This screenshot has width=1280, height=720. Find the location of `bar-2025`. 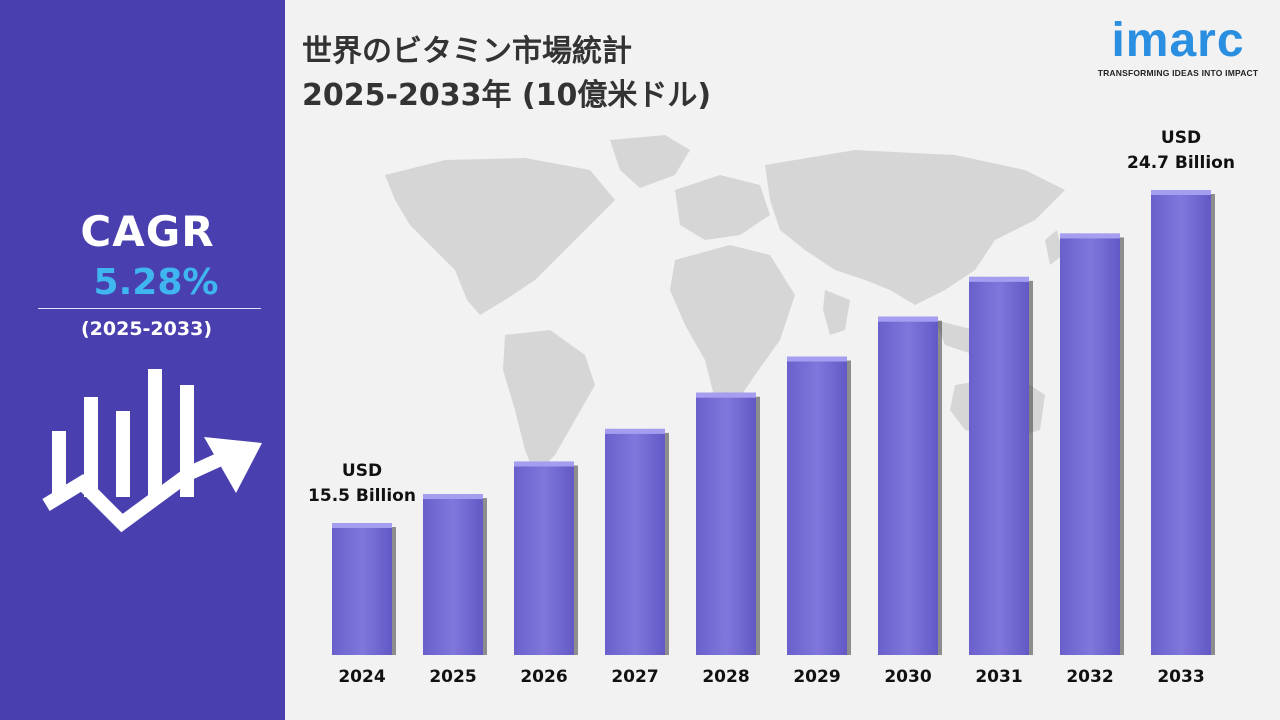

bar-2025 is located at coordinates (453, 574).